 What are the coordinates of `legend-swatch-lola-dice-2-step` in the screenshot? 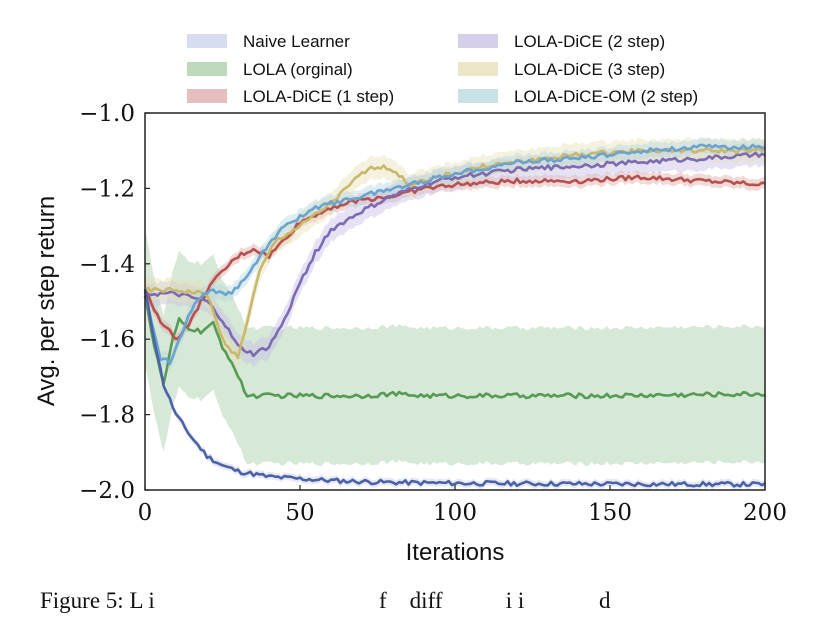 It's located at (478, 41).